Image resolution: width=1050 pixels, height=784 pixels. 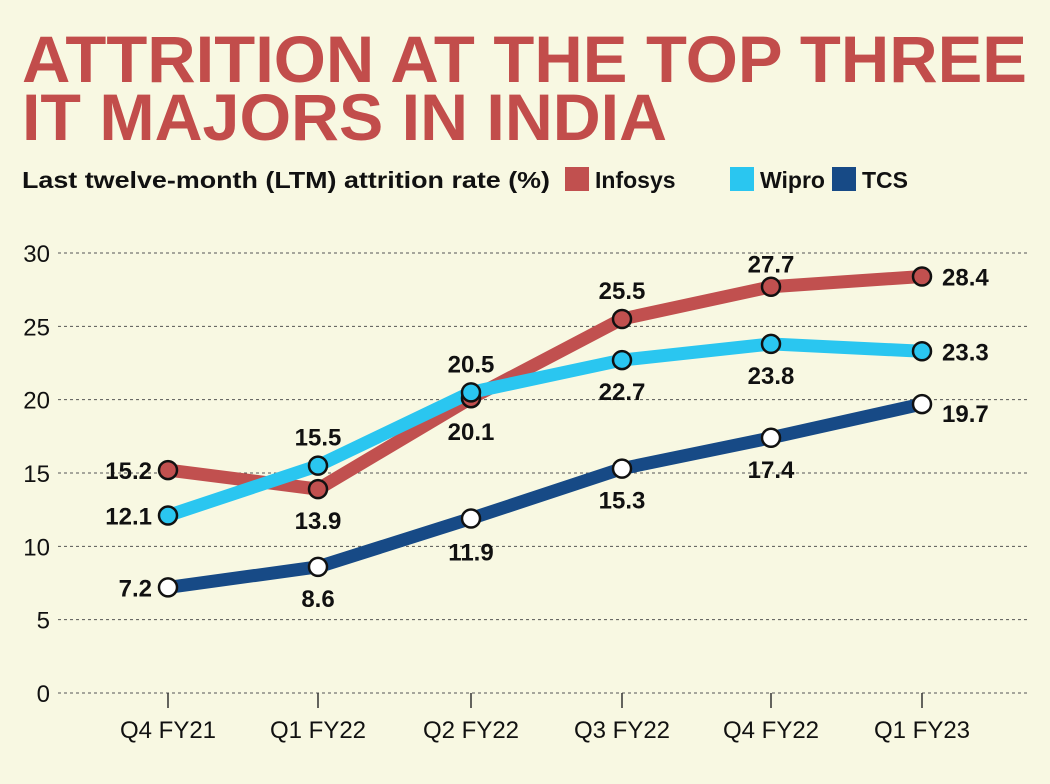 What do you see at coordinates (577, 179) in the screenshot?
I see `legend-swatch-infosys` at bounding box center [577, 179].